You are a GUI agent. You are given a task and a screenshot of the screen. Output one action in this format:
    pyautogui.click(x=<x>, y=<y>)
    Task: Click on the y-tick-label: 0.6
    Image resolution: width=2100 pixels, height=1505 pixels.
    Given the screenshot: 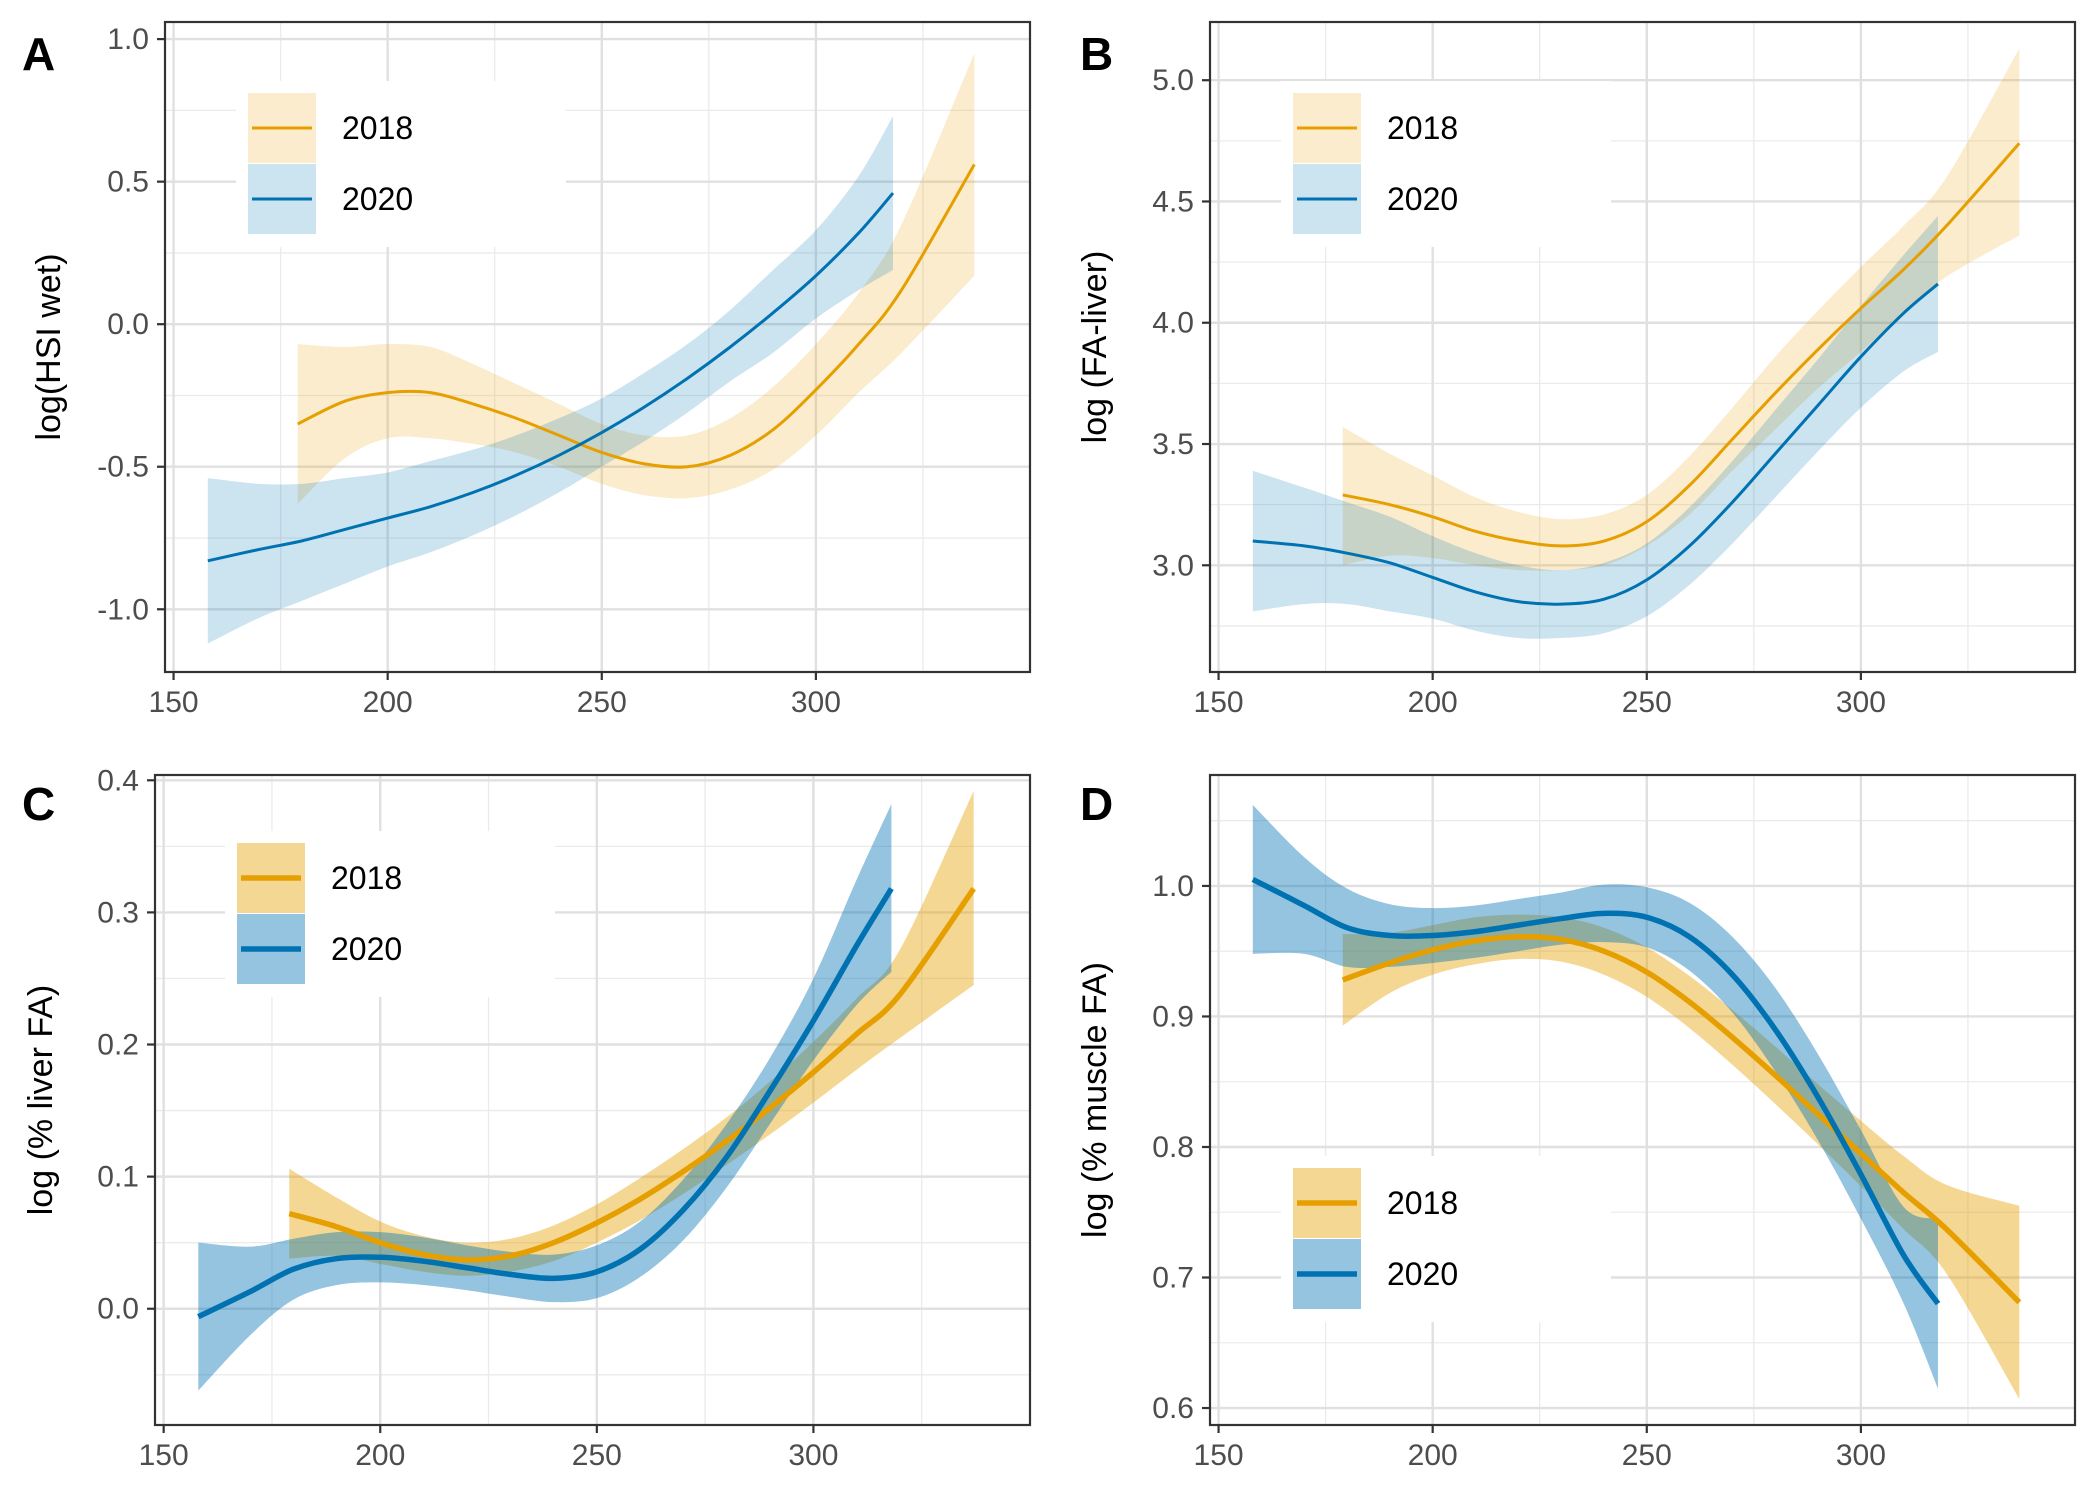 What is the action you would take?
    pyautogui.click(x=1173, y=1408)
    